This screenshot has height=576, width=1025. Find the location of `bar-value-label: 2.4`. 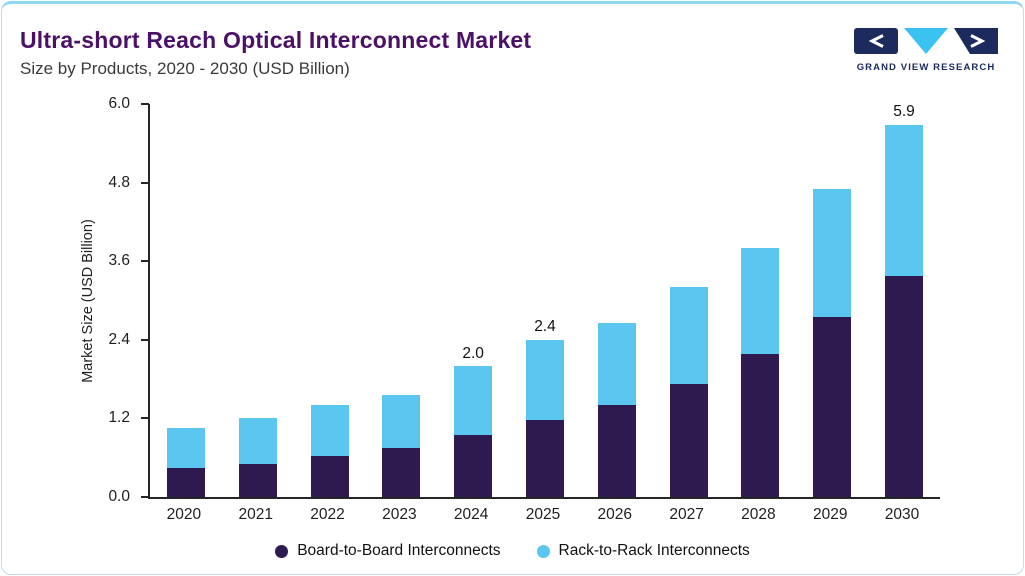

bar-value-label: 2.4 is located at coordinates (545, 327).